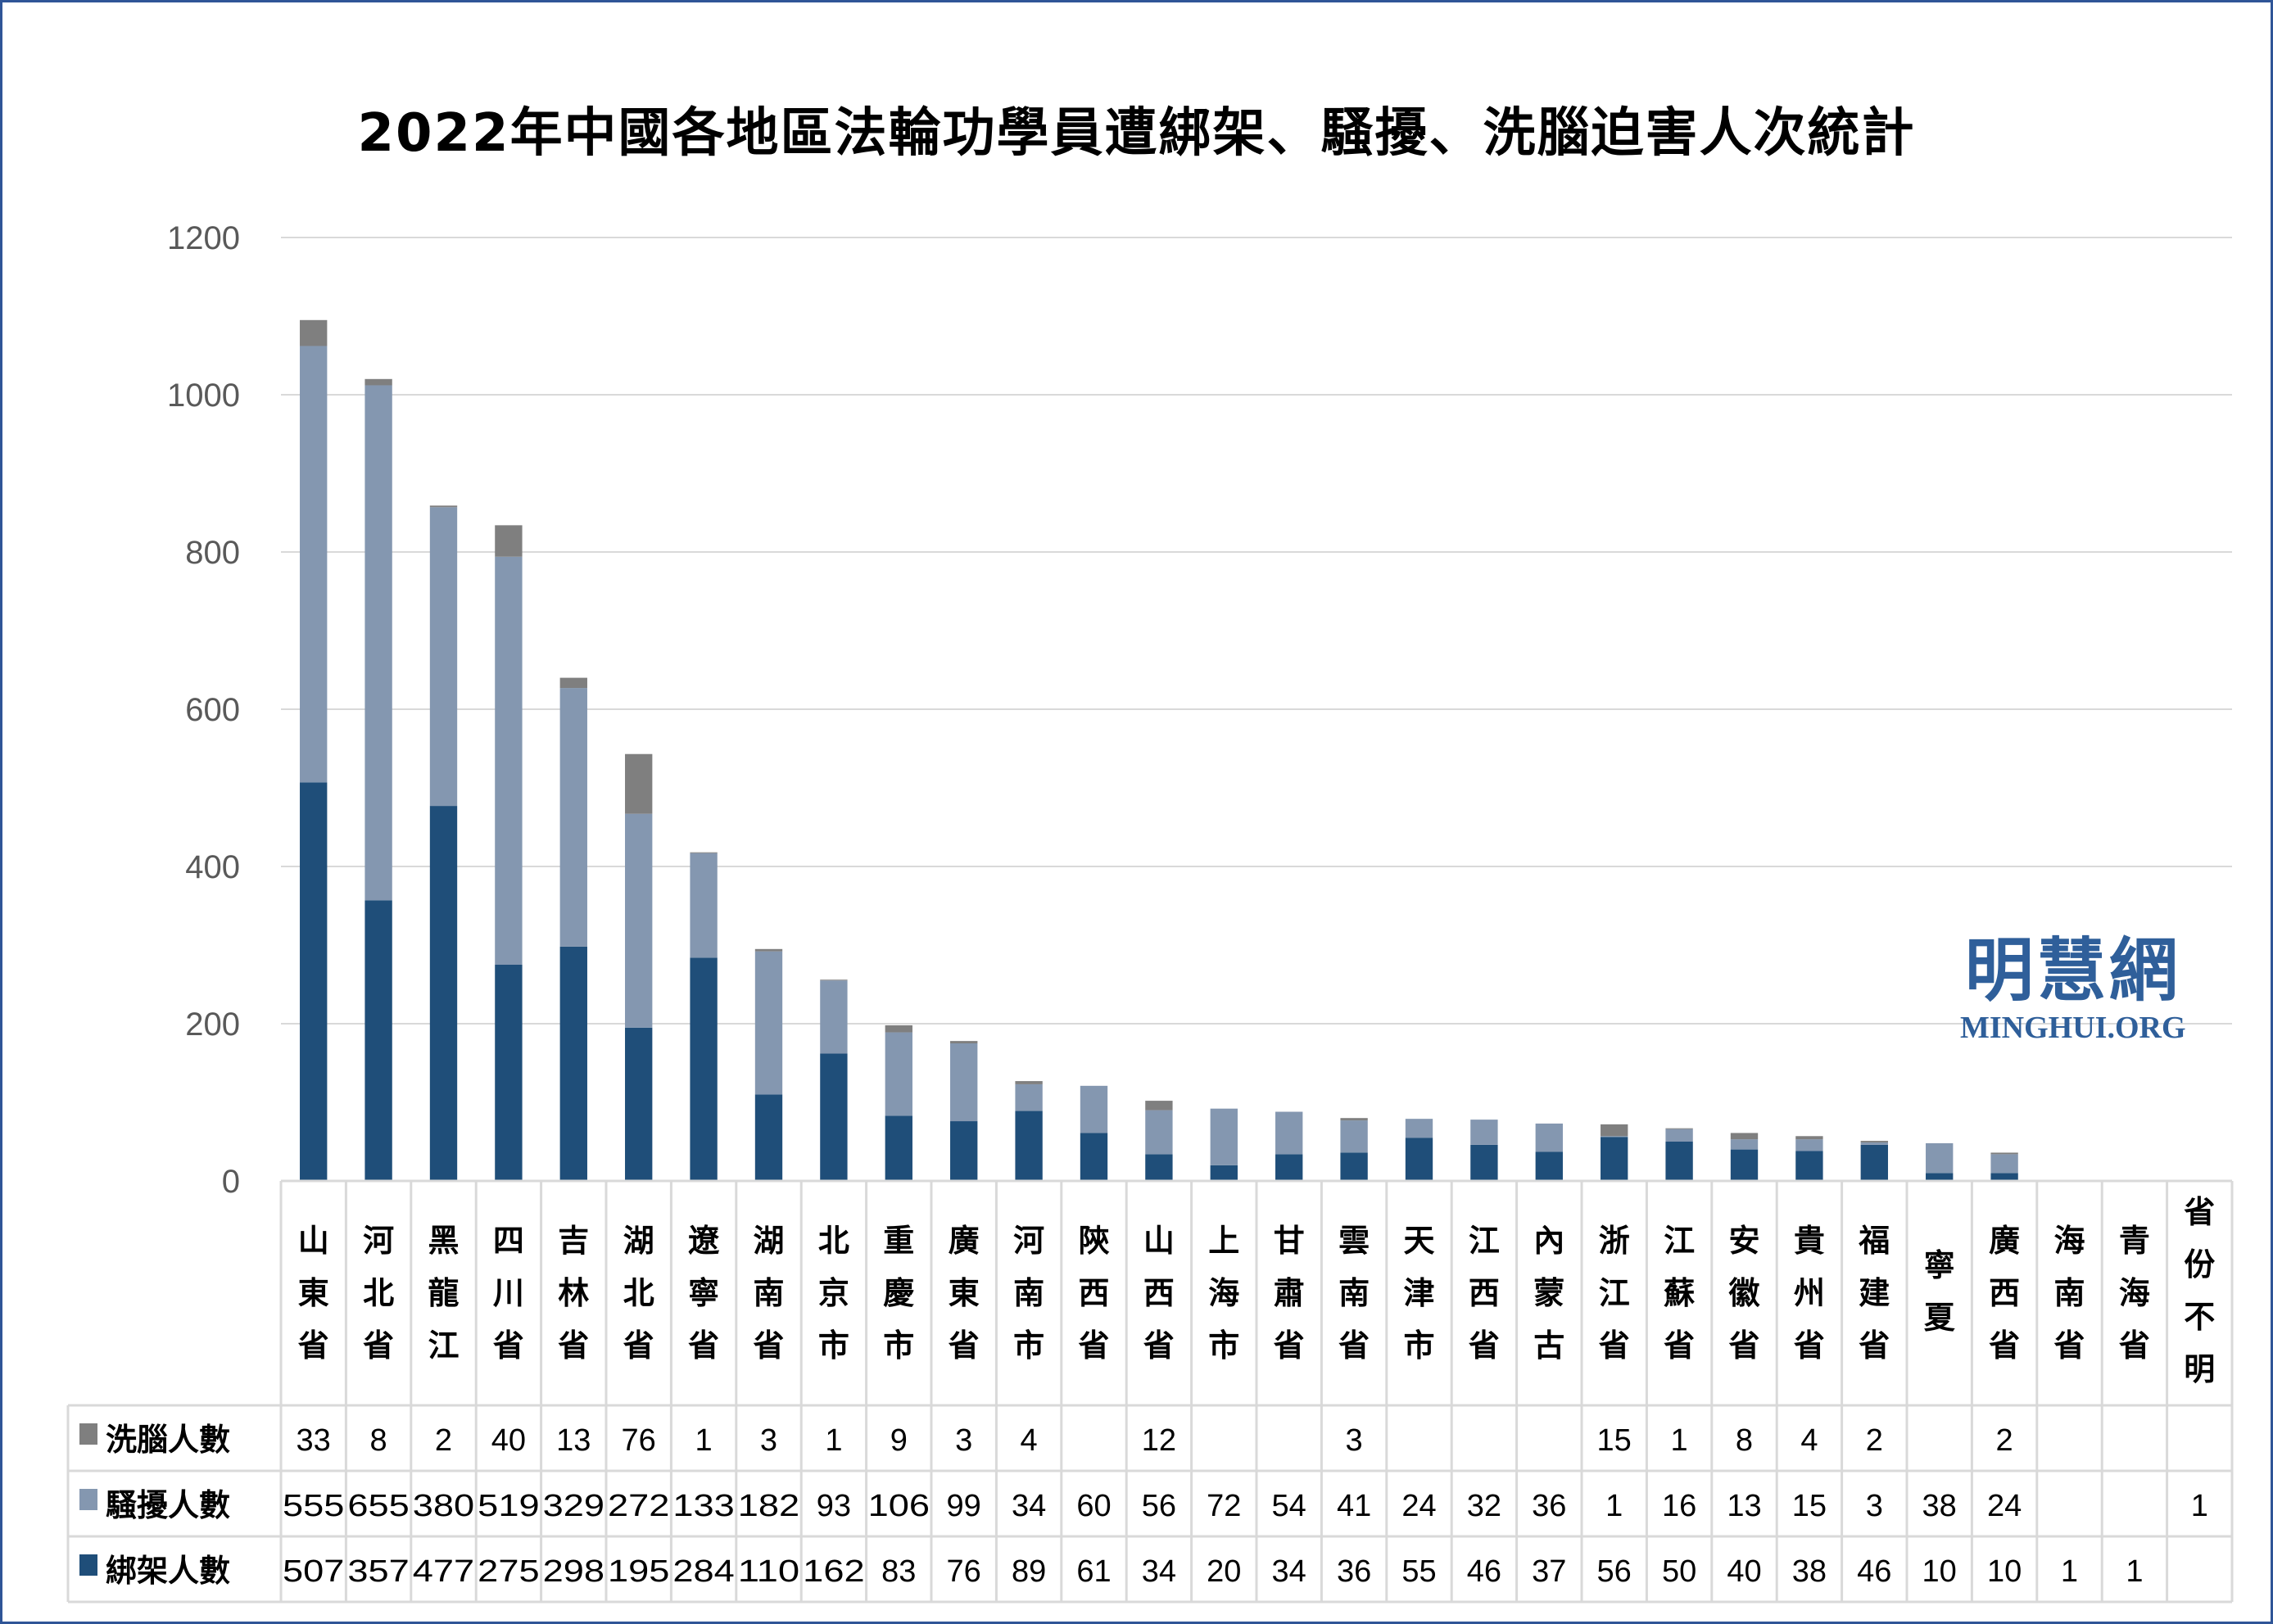 The height and width of the screenshot is (1624, 2273). What do you see at coordinates (768, 1506) in the screenshot?
I see `data-table-cell: 182` at bounding box center [768, 1506].